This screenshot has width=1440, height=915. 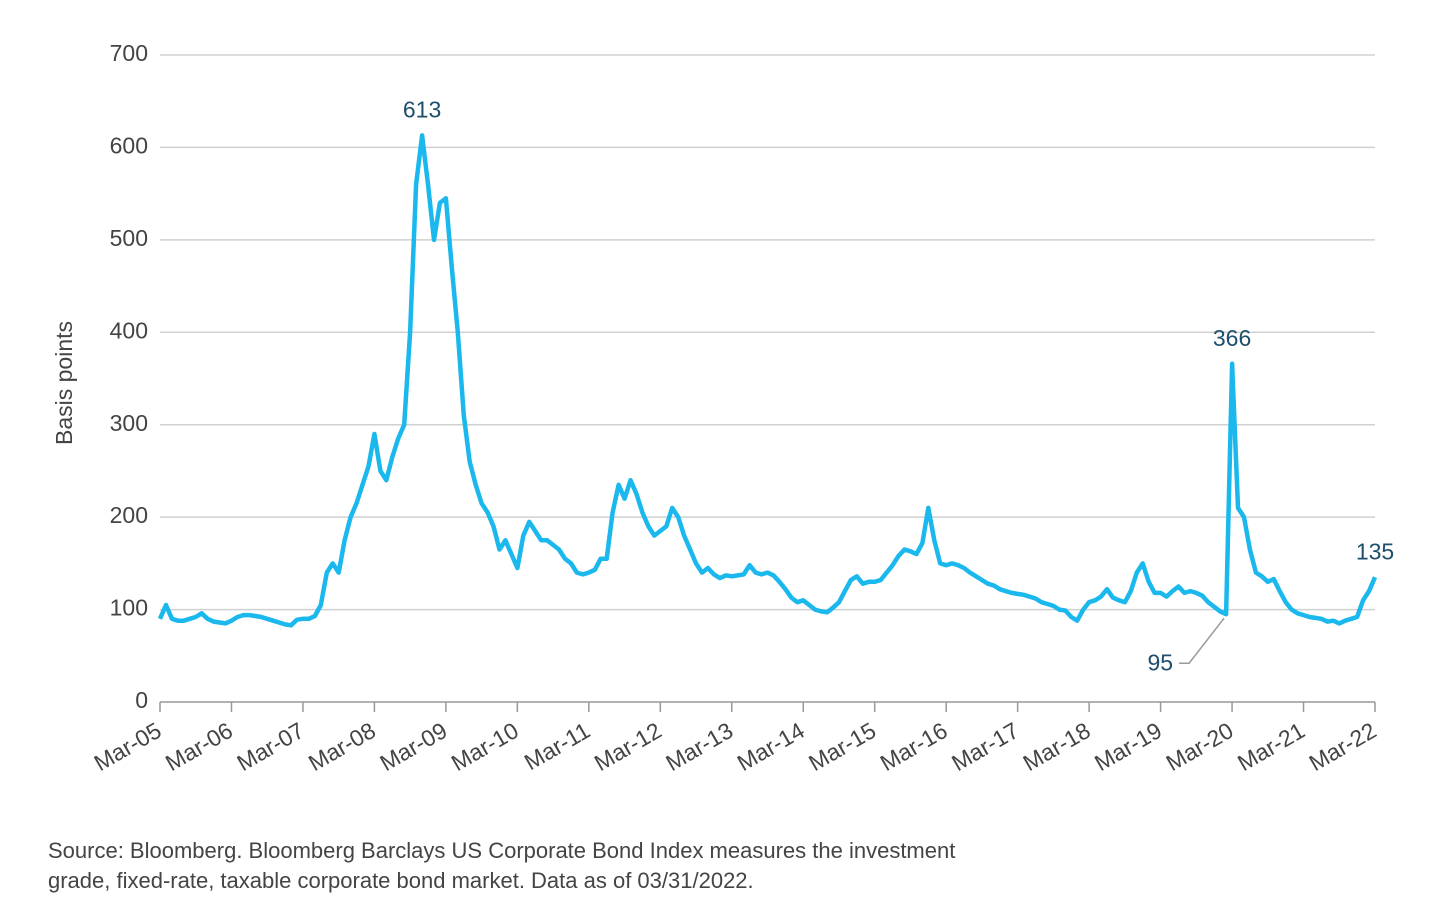 What do you see at coordinates (64, 383) in the screenshot?
I see `y-axis-label: Basis points` at bounding box center [64, 383].